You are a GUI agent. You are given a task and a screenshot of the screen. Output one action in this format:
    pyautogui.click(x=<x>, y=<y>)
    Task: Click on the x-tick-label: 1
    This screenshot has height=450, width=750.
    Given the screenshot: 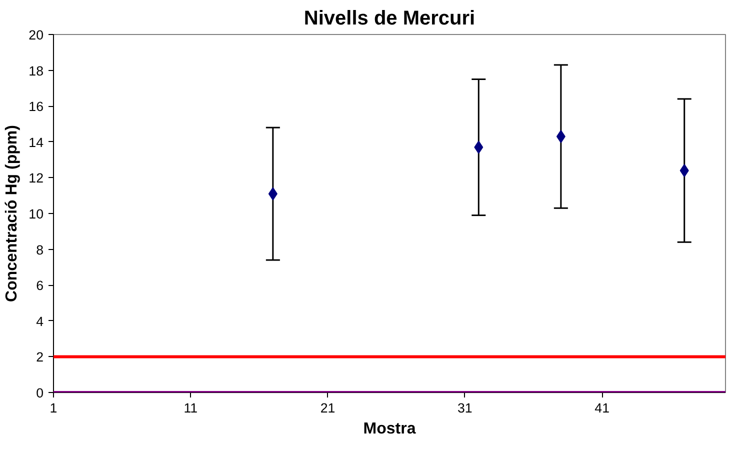 What is the action you would take?
    pyautogui.click(x=54, y=408)
    